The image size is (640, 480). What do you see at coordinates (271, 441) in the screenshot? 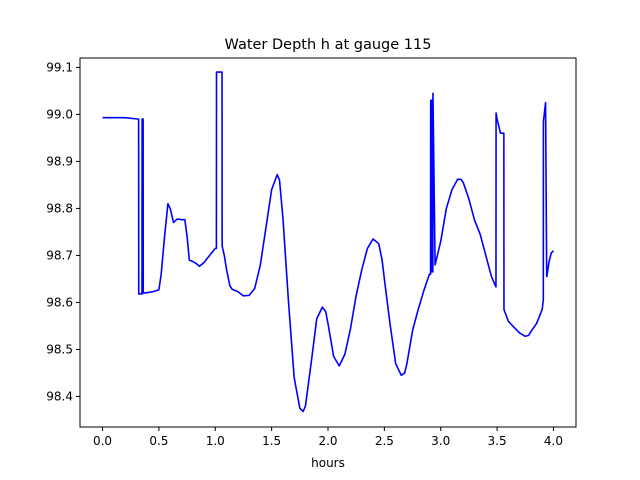
I see `x-tick-label: 1.5` at bounding box center [271, 441].